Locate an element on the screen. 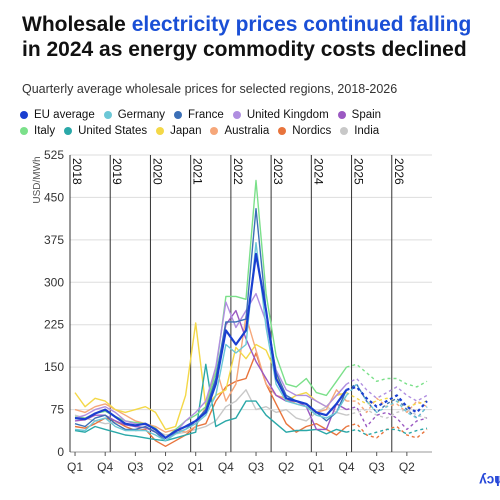 The width and height of the screenshot is (500, 500). y-tick-label: 375 is located at coordinates (54, 240).